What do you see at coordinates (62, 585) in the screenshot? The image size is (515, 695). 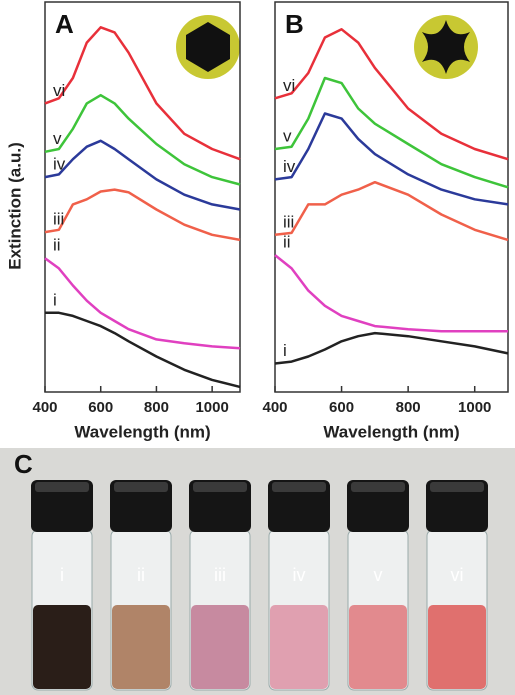 I see `vial: i` at bounding box center [62, 585].